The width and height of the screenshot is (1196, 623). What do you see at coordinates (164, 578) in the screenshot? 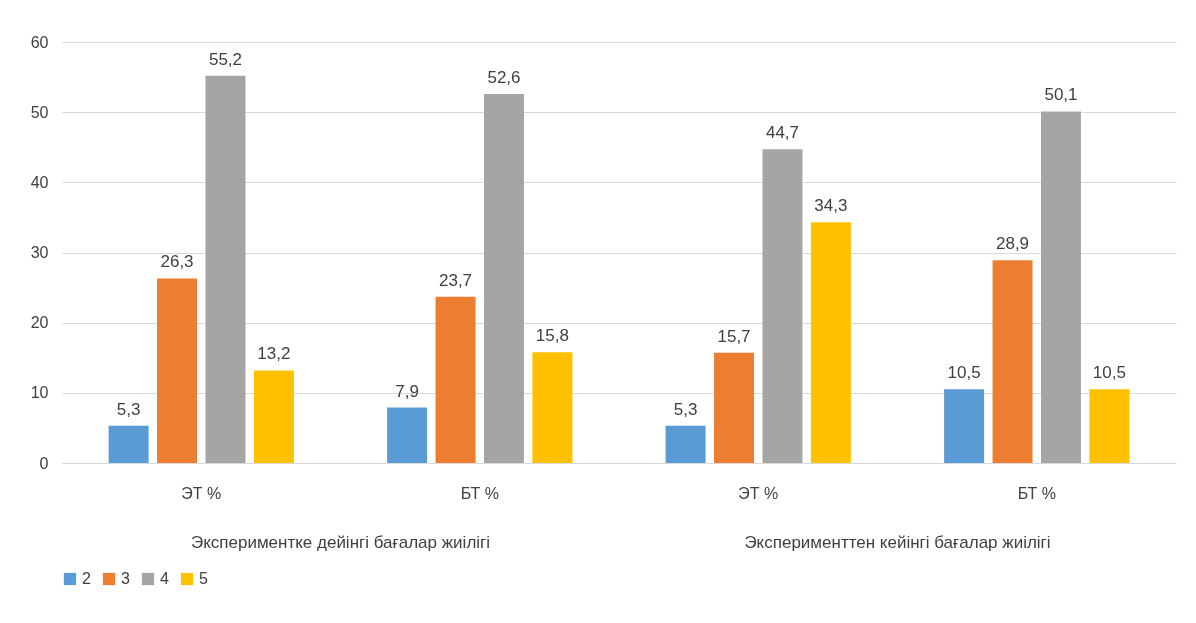
I see `legend-label: 4` at bounding box center [164, 578].